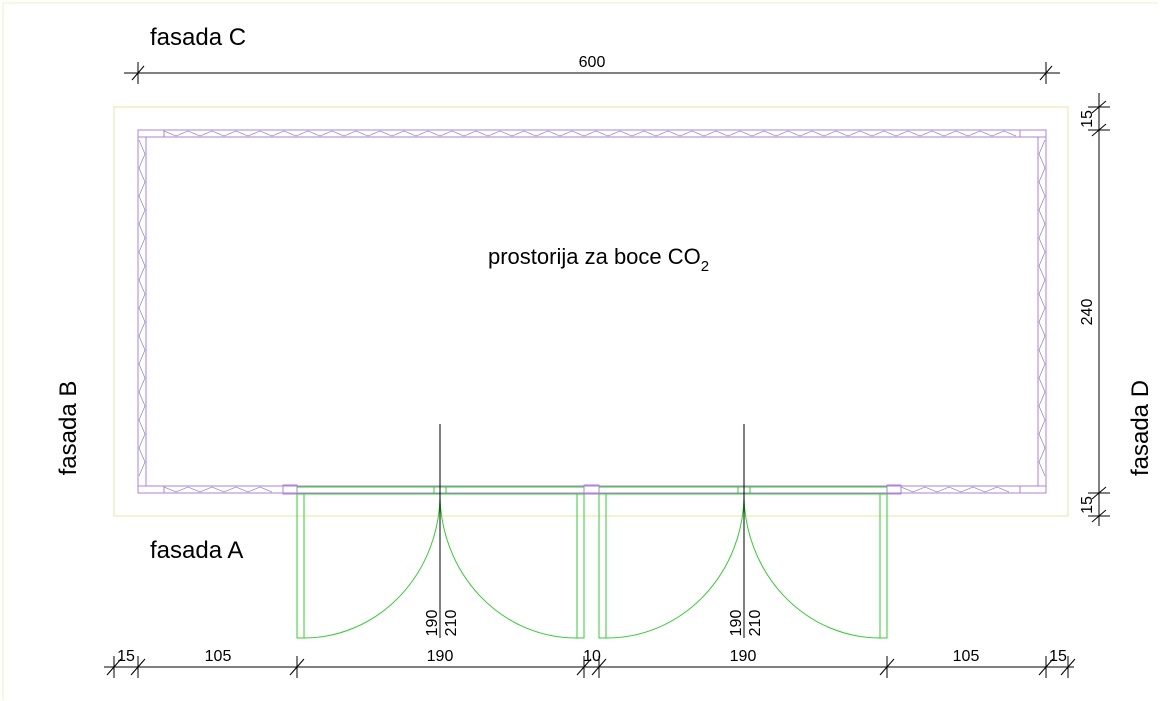  I want to click on dimension-label-bottom-5: 190, so click(743, 656).